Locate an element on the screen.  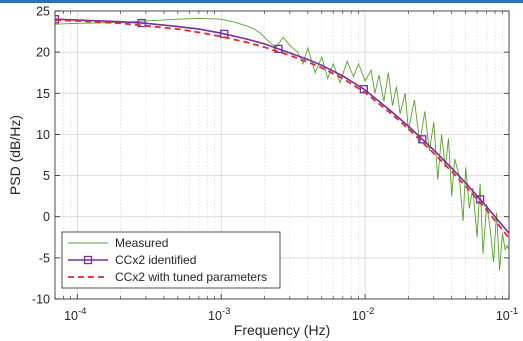
x-tick-label: 10⁻² is located at coordinates (363, 314).